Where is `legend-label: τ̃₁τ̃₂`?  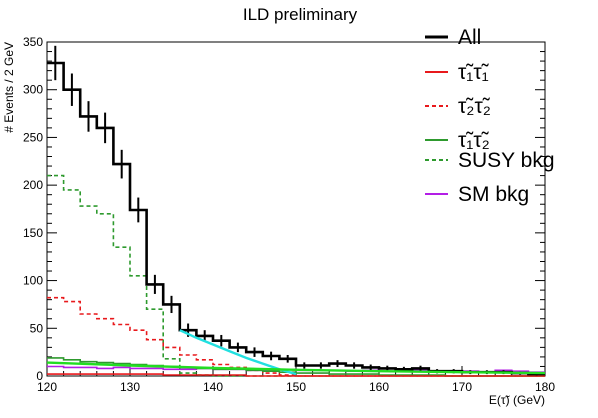
legend-label: τ̃₁τ̃₂ is located at coordinates (474, 140).